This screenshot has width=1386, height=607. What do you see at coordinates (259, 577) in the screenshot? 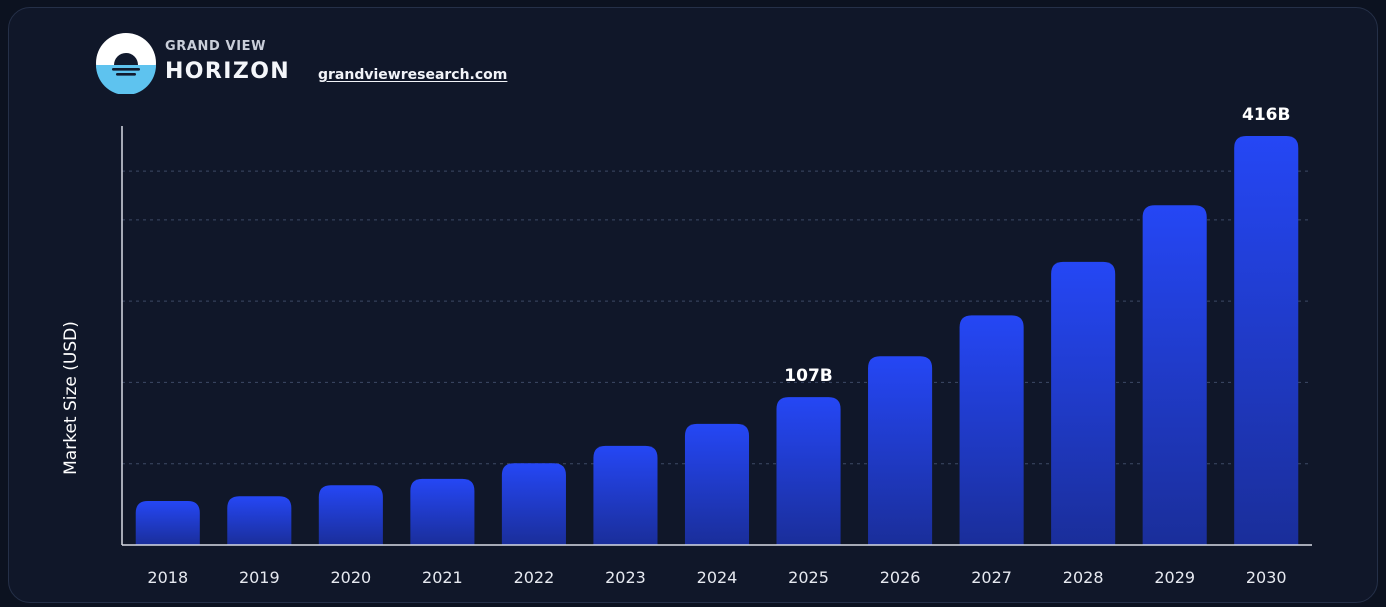
I see `x-tick-label-2019: 2019` at bounding box center [259, 577].